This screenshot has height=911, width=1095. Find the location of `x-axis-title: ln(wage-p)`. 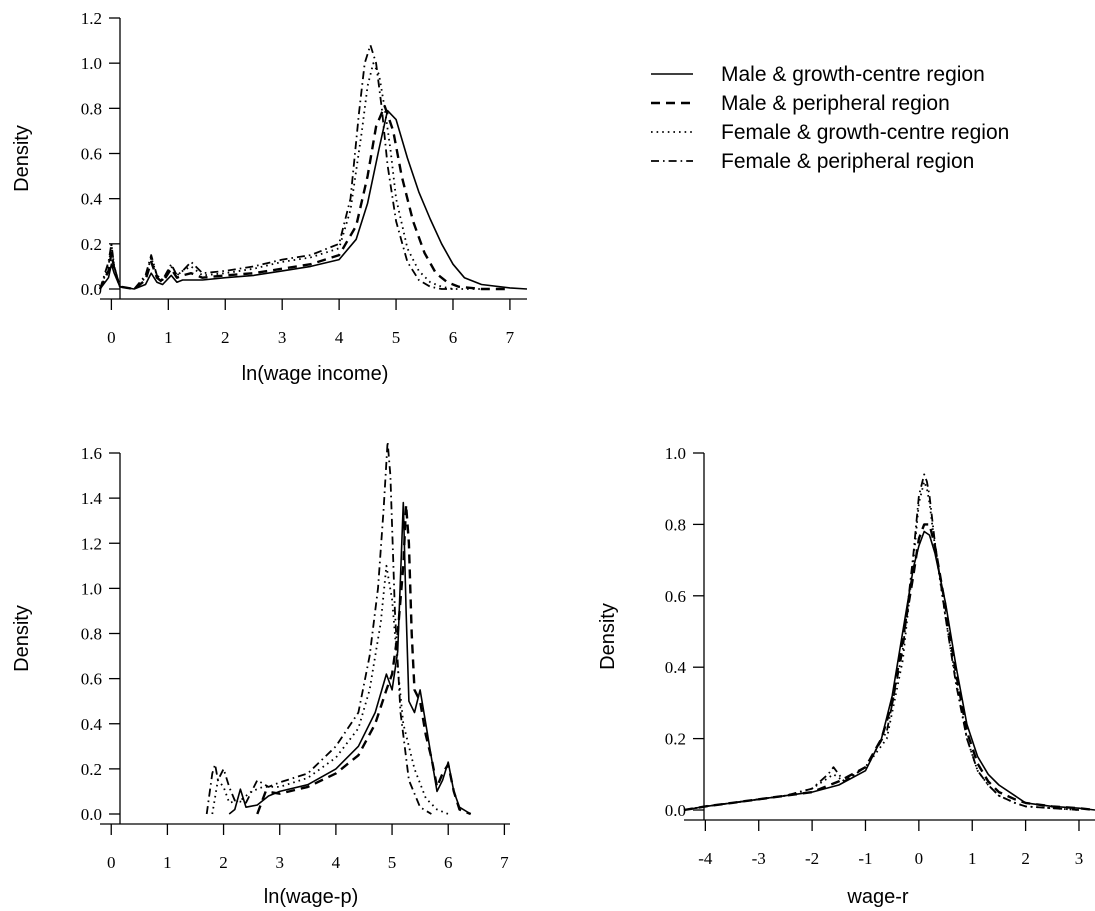

x-axis-title: ln(wage-p) is located at coordinates (311, 897).